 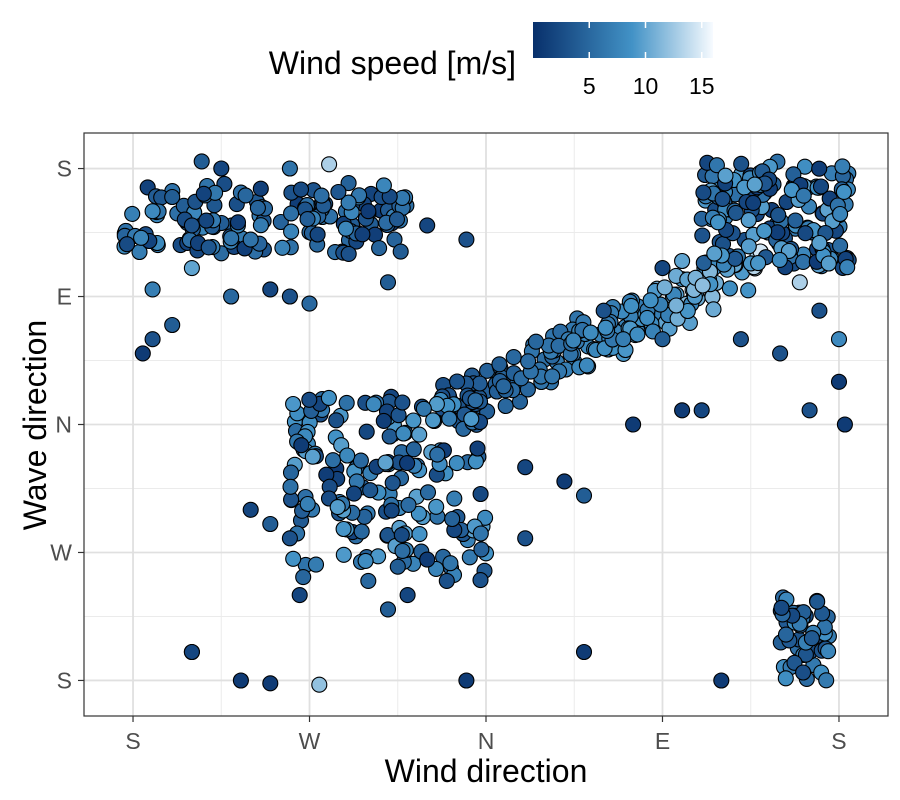 What do you see at coordinates (392, 63) in the screenshot?
I see `legend-title: Wind speed [m/s]` at bounding box center [392, 63].